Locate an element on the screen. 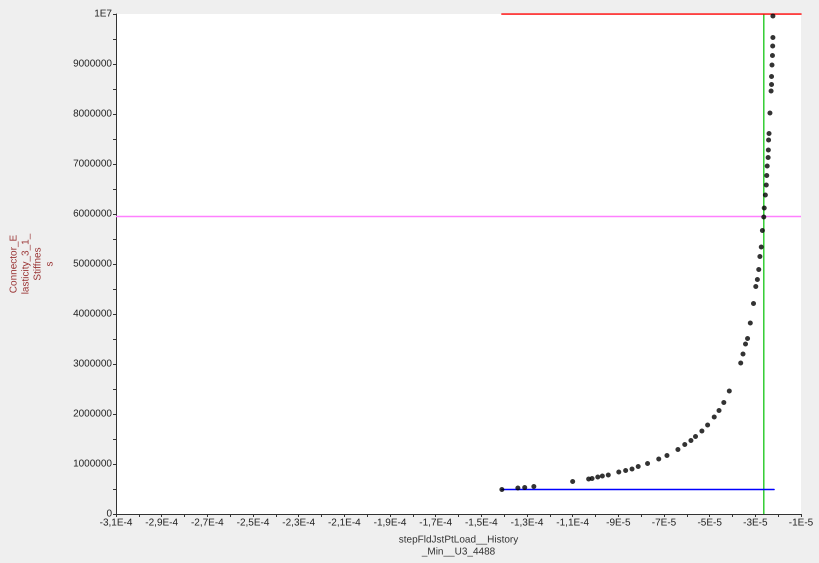  x-tick-label: -2,7E-4 is located at coordinates (207, 523).